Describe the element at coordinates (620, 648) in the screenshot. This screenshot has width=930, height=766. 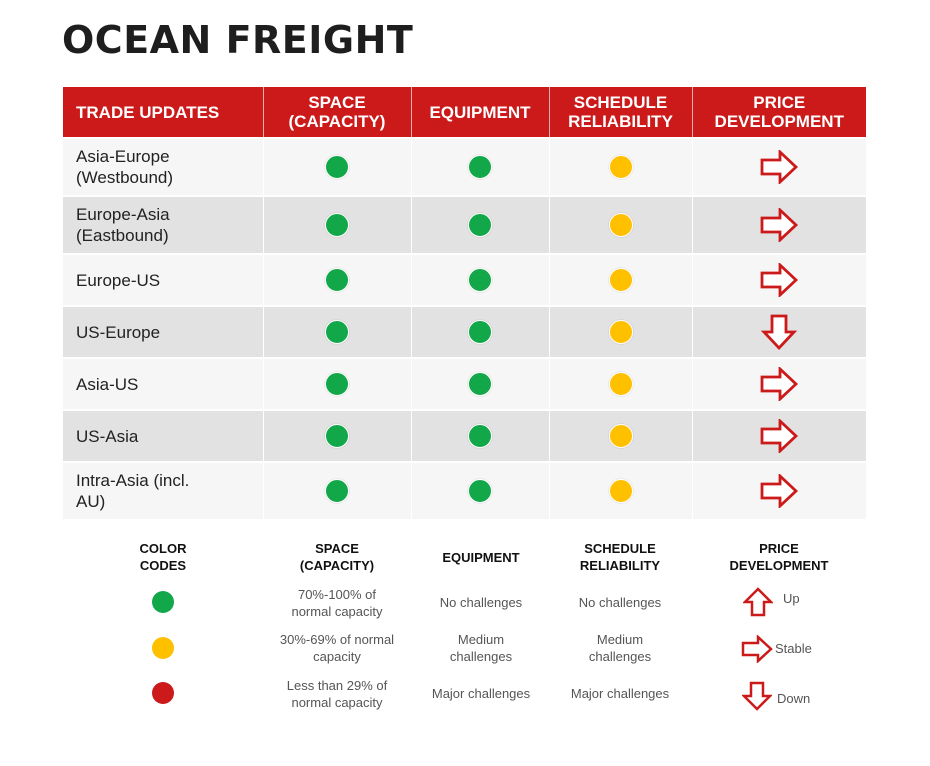
I see `legend-schedule-amber: Medium challenges` at that location.